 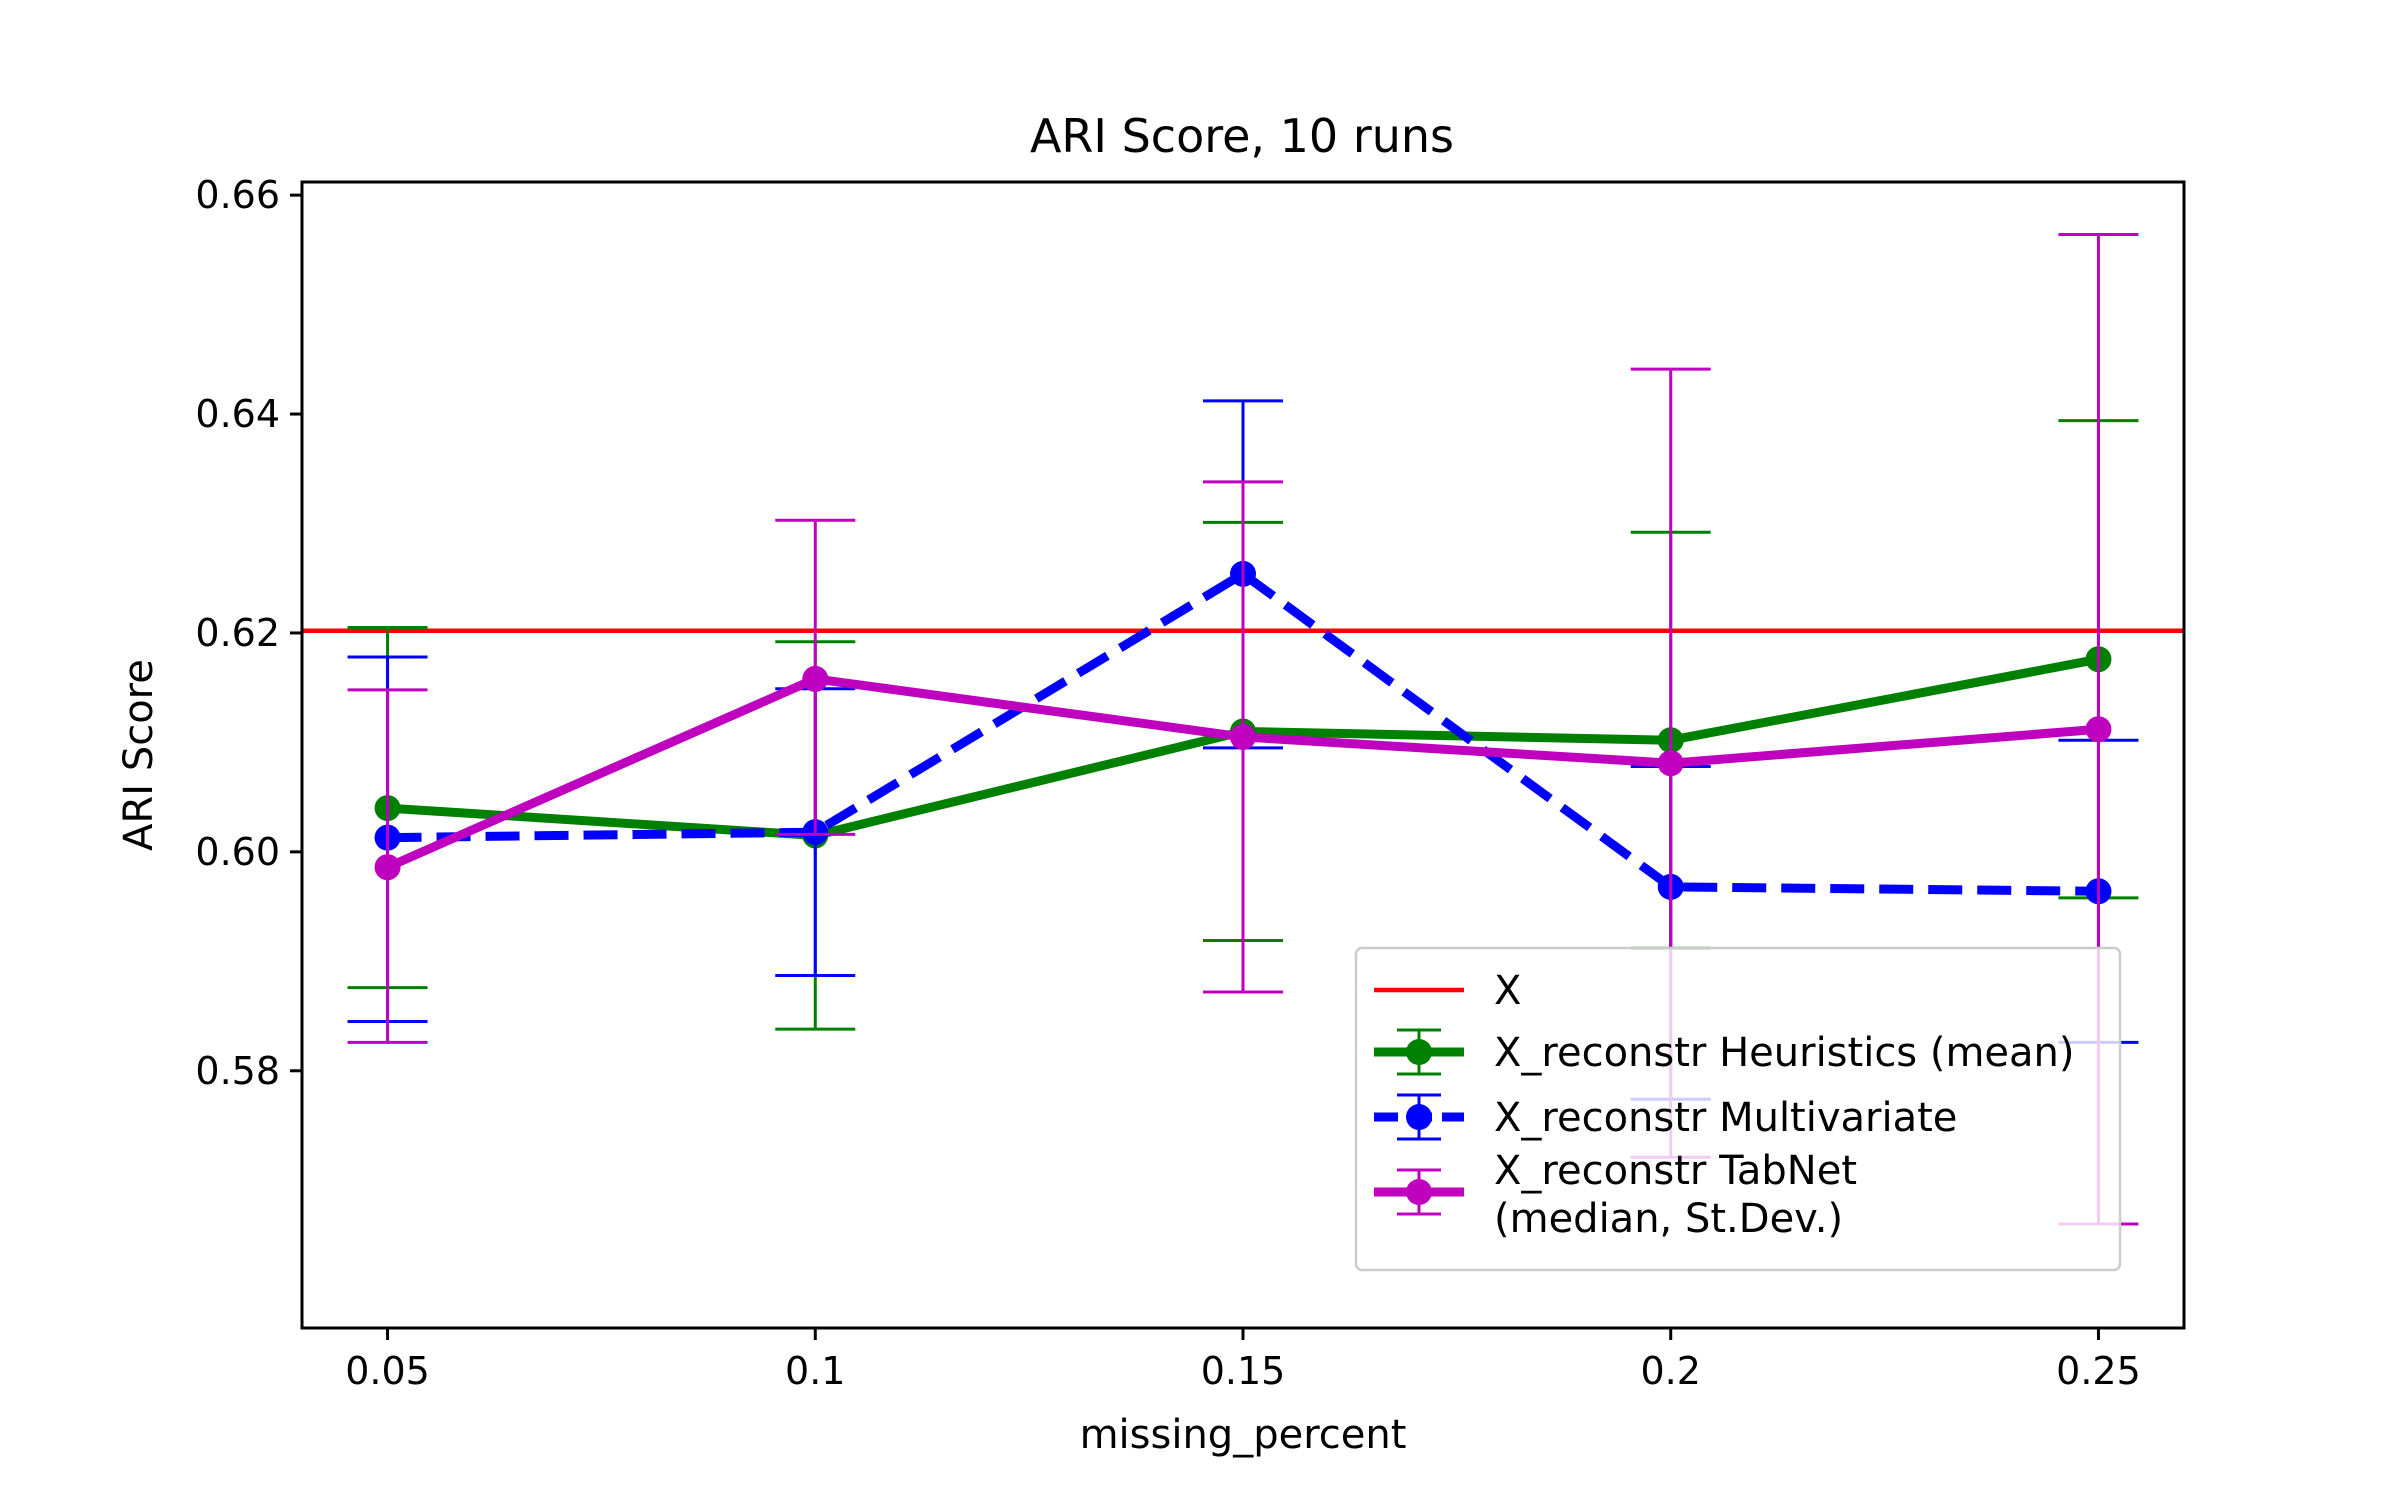 I want to click on x-tick-label-3: 0.15, so click(x=1243, y=1371).